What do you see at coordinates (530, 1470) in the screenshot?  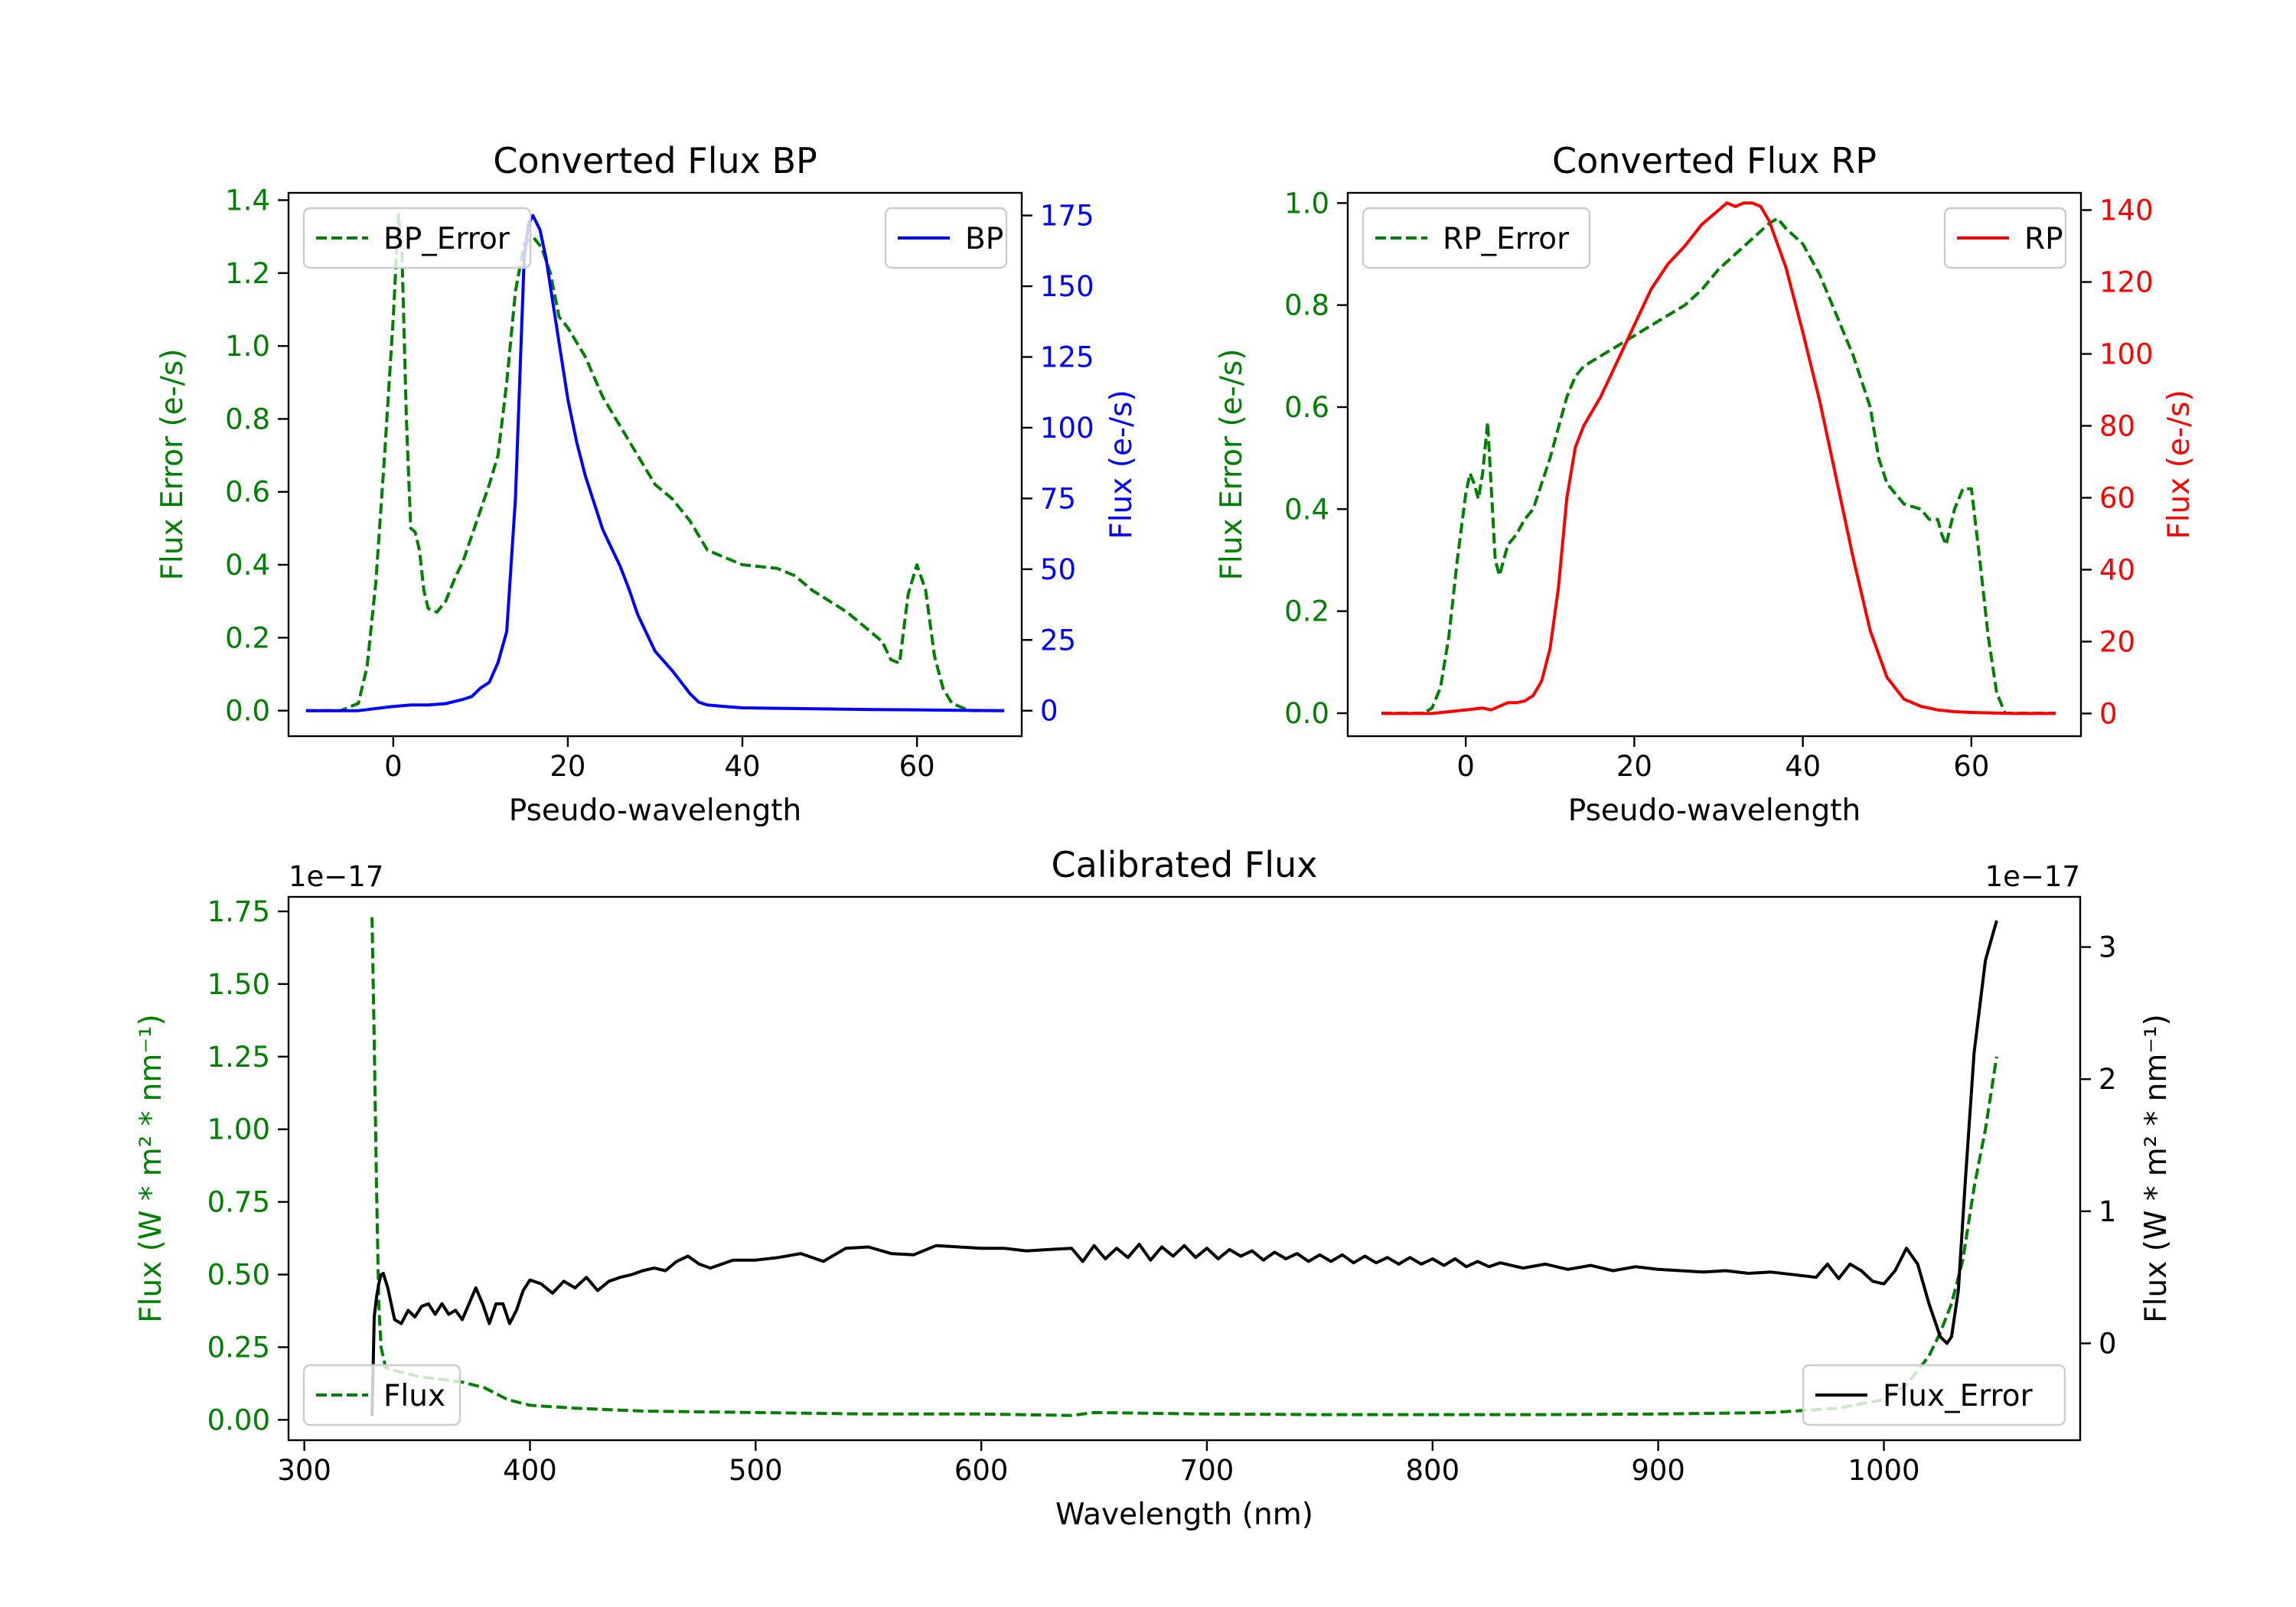 I see `x-tick-label: 400` at bounding box center [530, 1470].